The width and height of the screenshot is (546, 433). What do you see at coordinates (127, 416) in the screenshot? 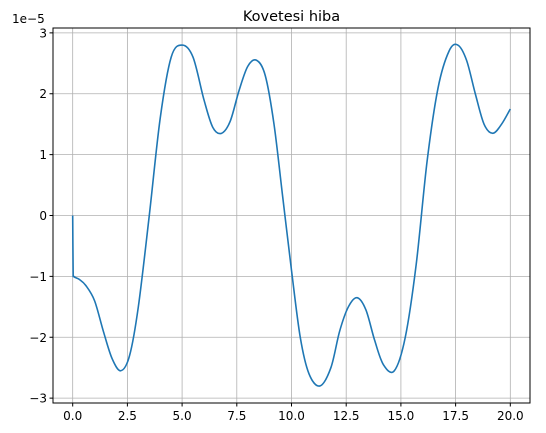
I see `x-tick-label: 2.5` at bounding box center [127, 416].